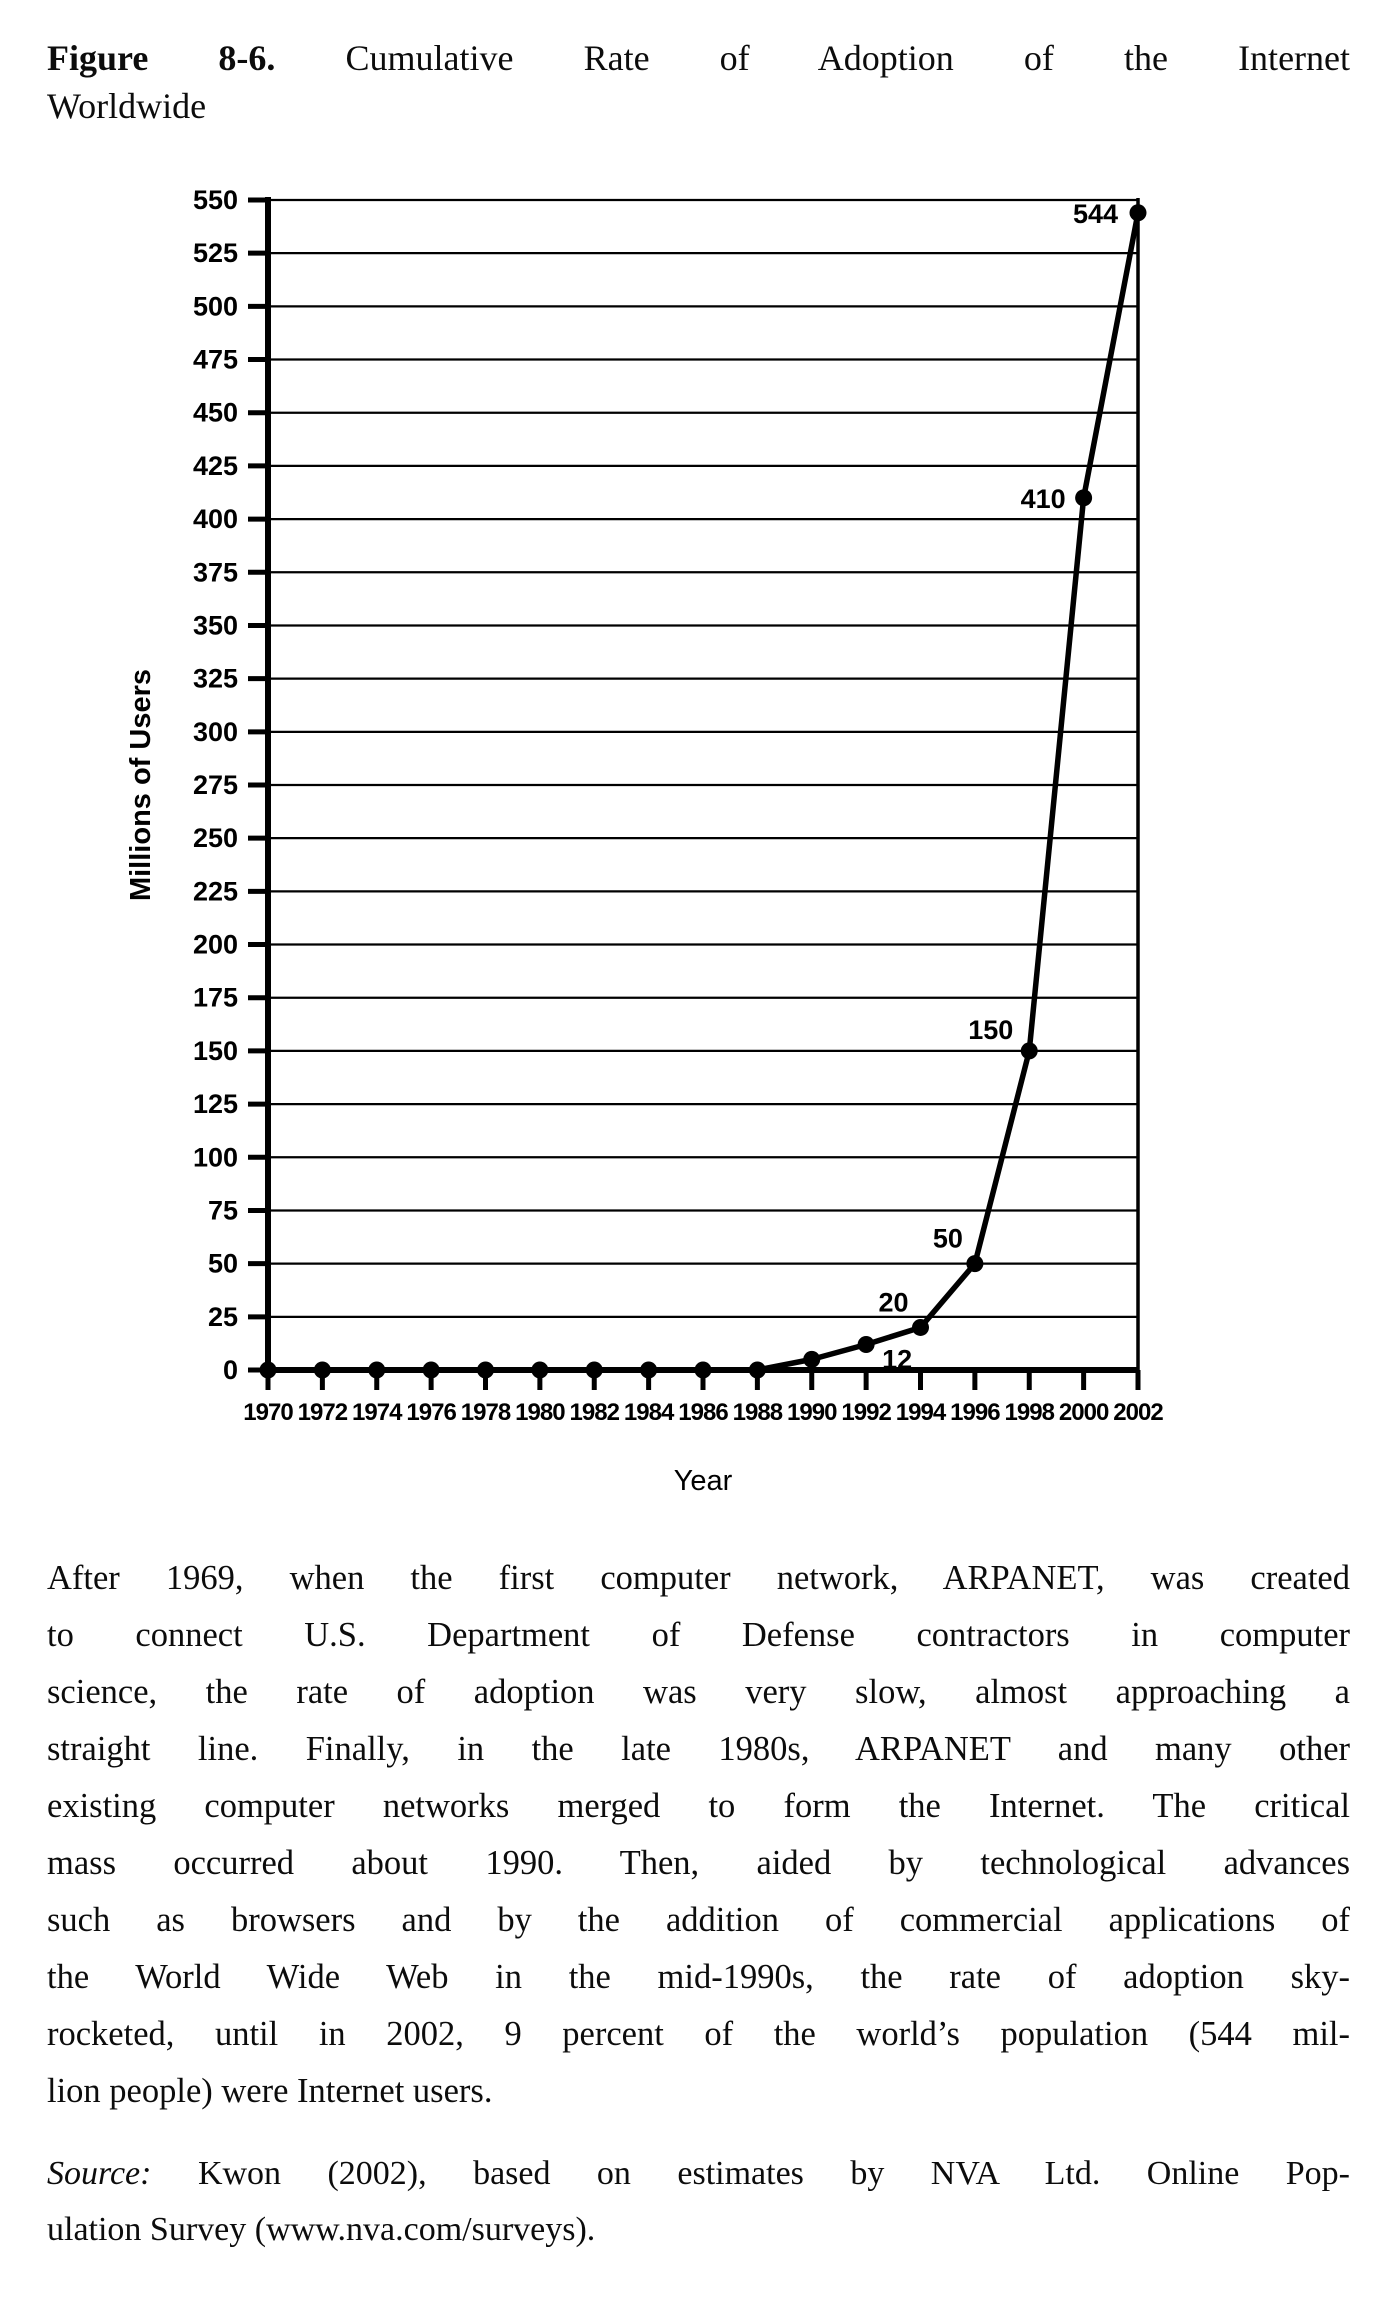  Describe the element at coordinates (223, 1210) in the screenshot. I see `y-tick-label: 75` at that location.